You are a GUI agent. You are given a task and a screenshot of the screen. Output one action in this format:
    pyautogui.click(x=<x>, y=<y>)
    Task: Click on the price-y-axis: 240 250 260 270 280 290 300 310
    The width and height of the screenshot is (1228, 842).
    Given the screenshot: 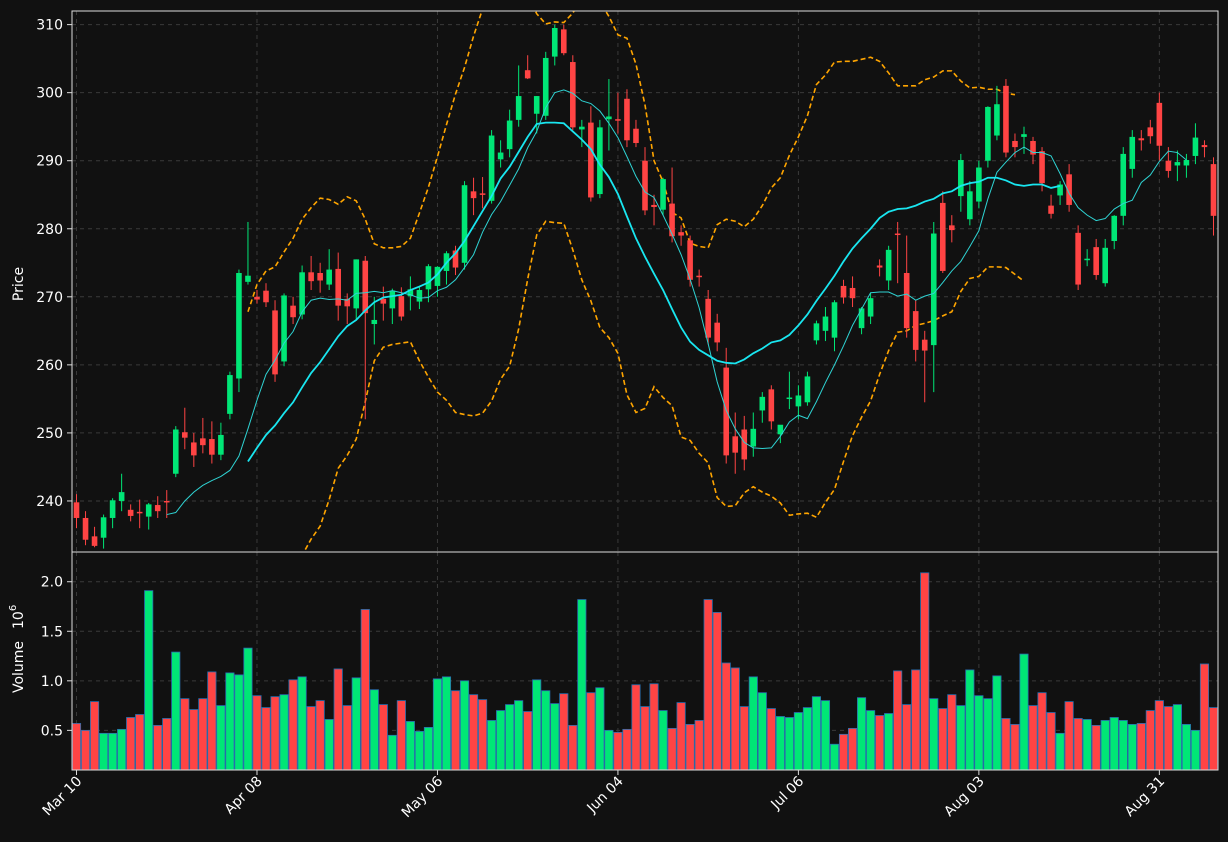 What is the action you would take?
    pyautogui.click(x=54, y=264)
    